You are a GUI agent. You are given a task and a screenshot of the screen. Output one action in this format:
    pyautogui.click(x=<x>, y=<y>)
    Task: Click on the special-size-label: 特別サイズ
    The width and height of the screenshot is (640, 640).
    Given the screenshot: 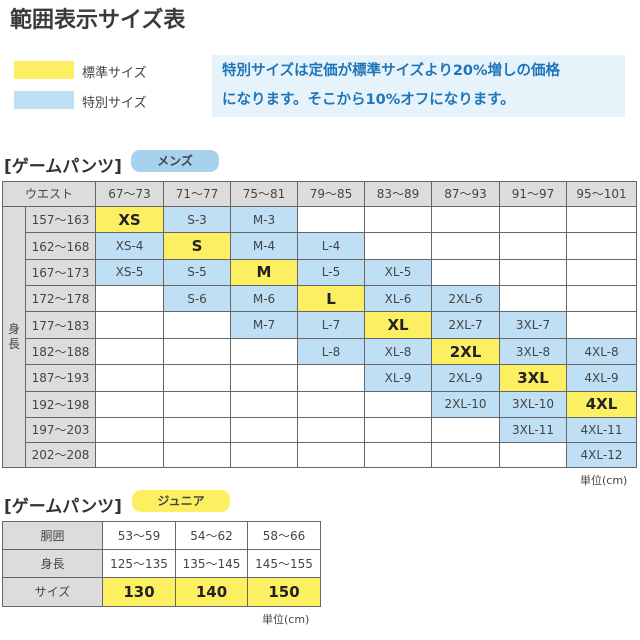 What is the action you would take?
    pyautogui.click(x=114, y=103)
    